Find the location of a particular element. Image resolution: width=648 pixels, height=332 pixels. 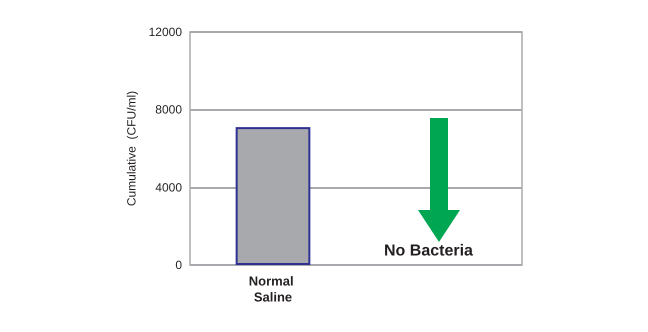

y-tick-label: 8000 is located at coordinates (168, 109).